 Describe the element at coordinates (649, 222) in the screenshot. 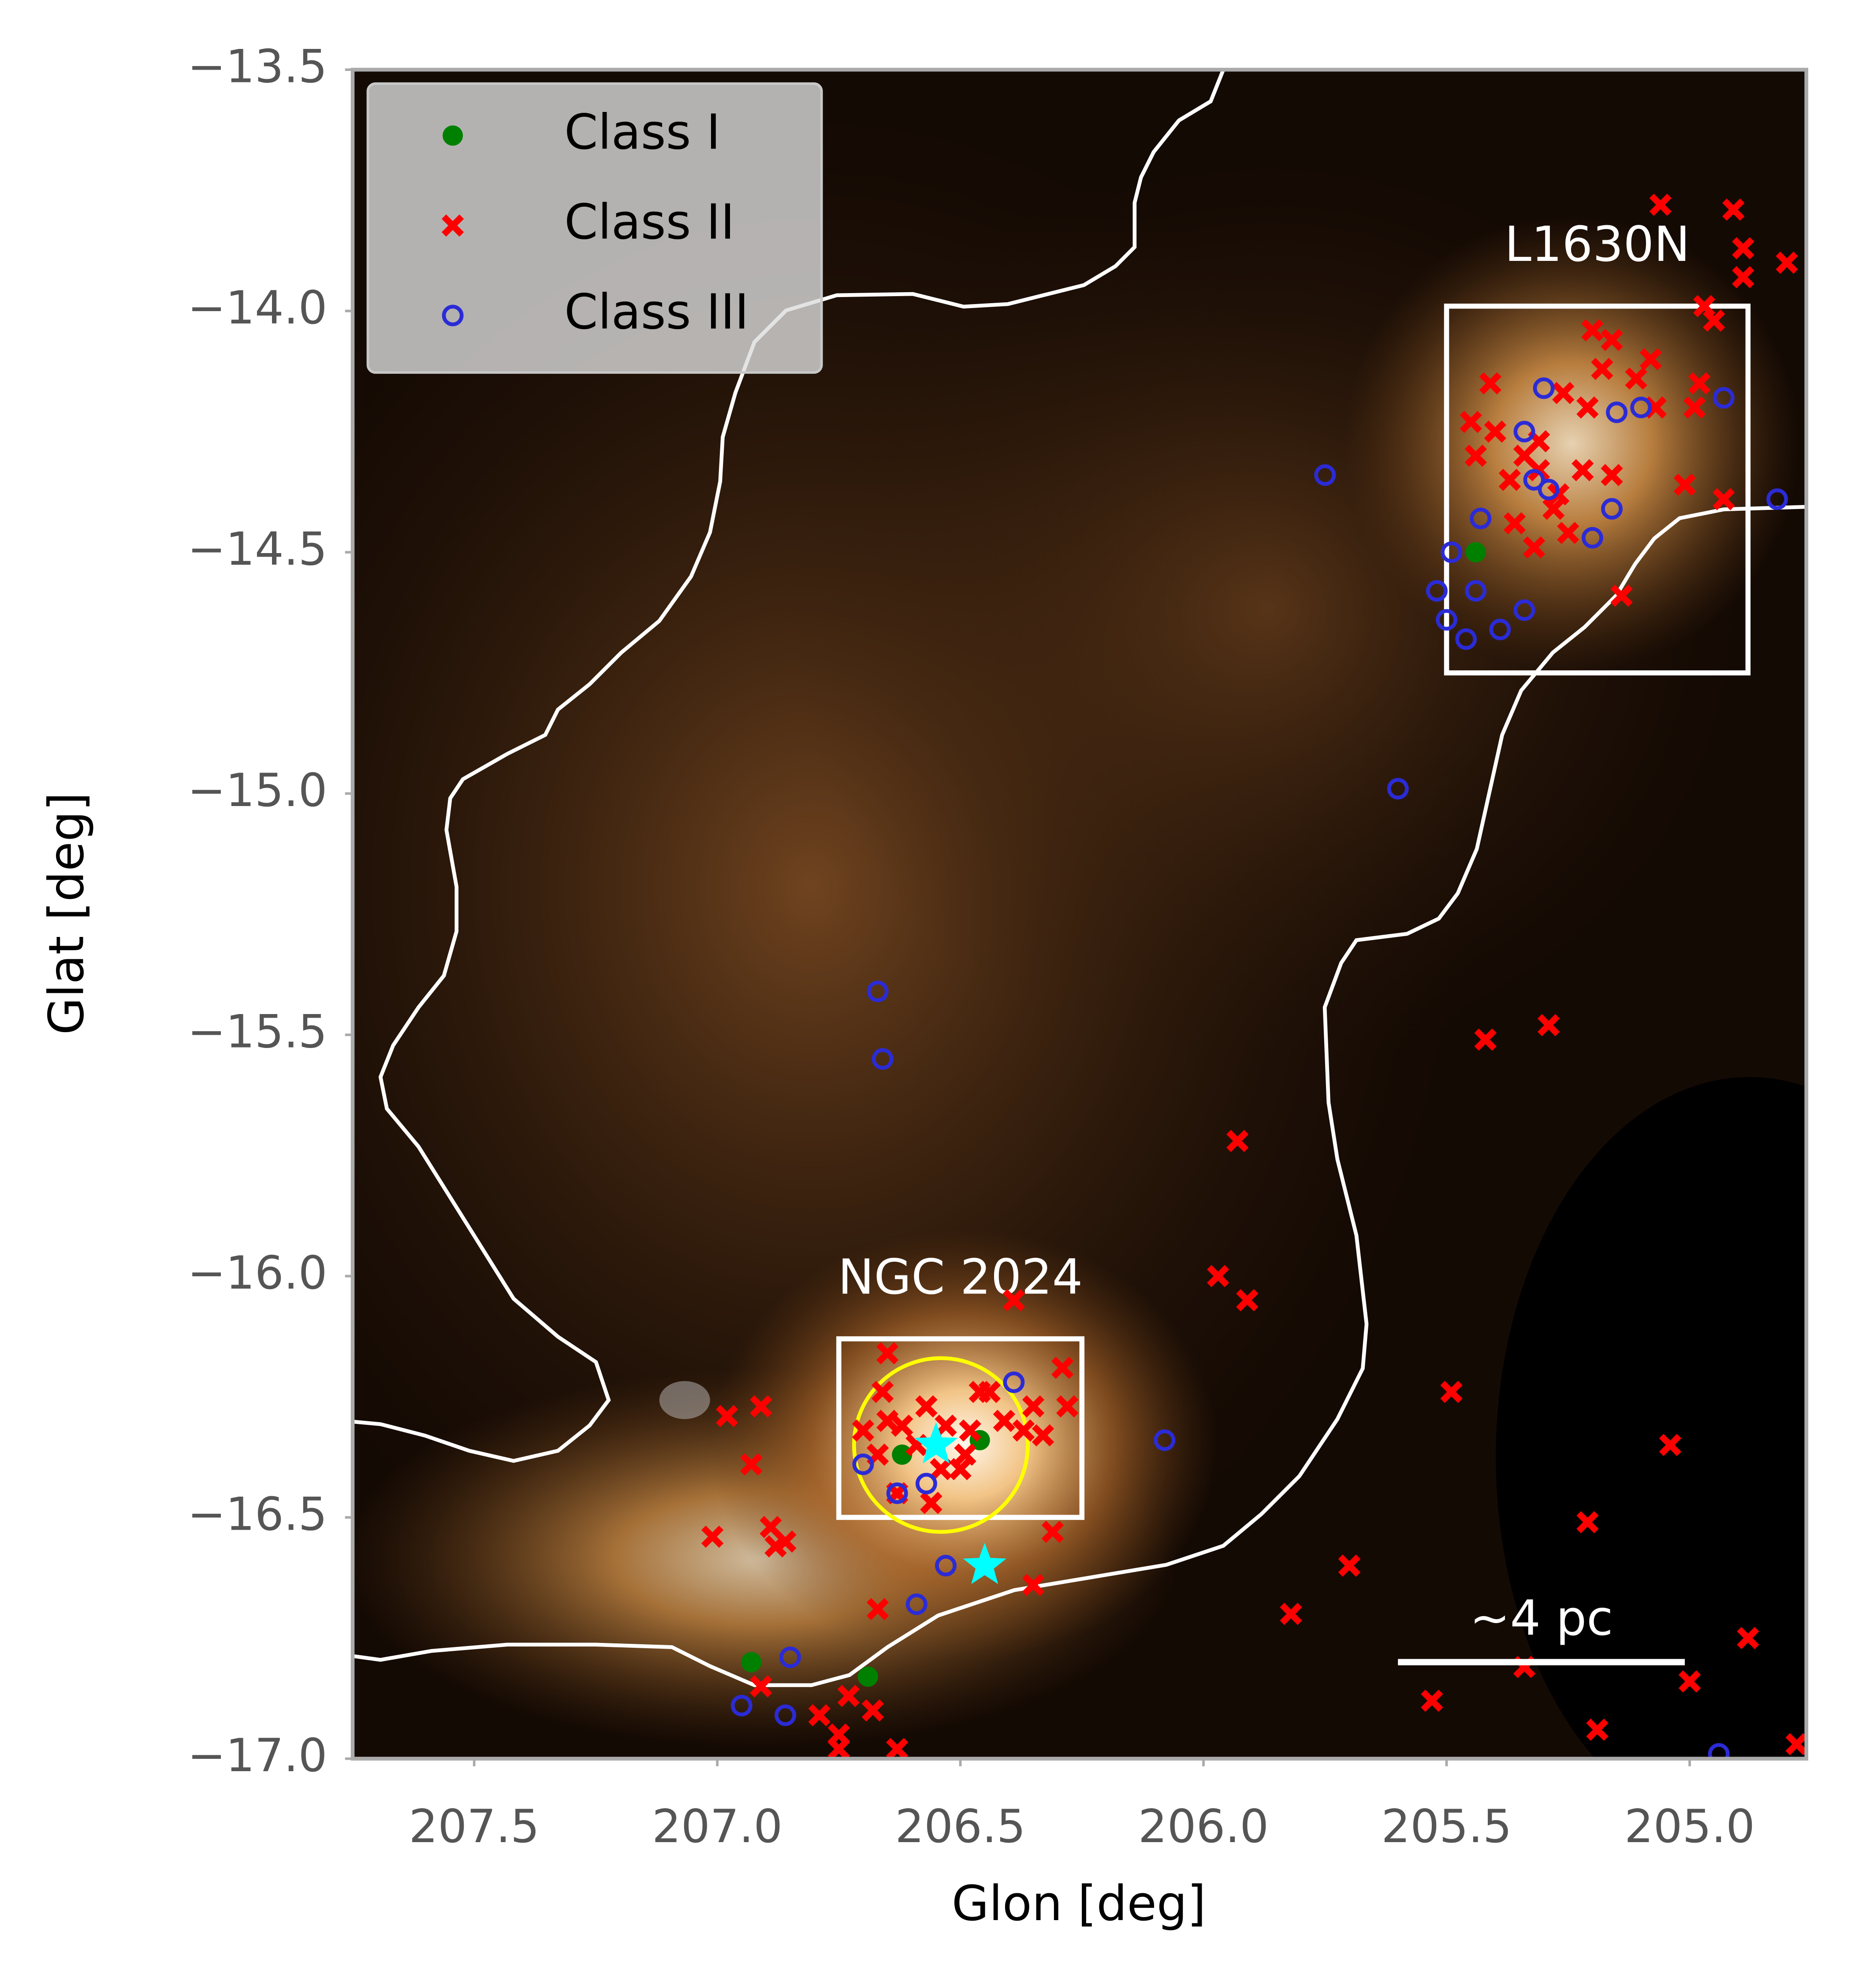

I see `legend-label: Class II` at that location.